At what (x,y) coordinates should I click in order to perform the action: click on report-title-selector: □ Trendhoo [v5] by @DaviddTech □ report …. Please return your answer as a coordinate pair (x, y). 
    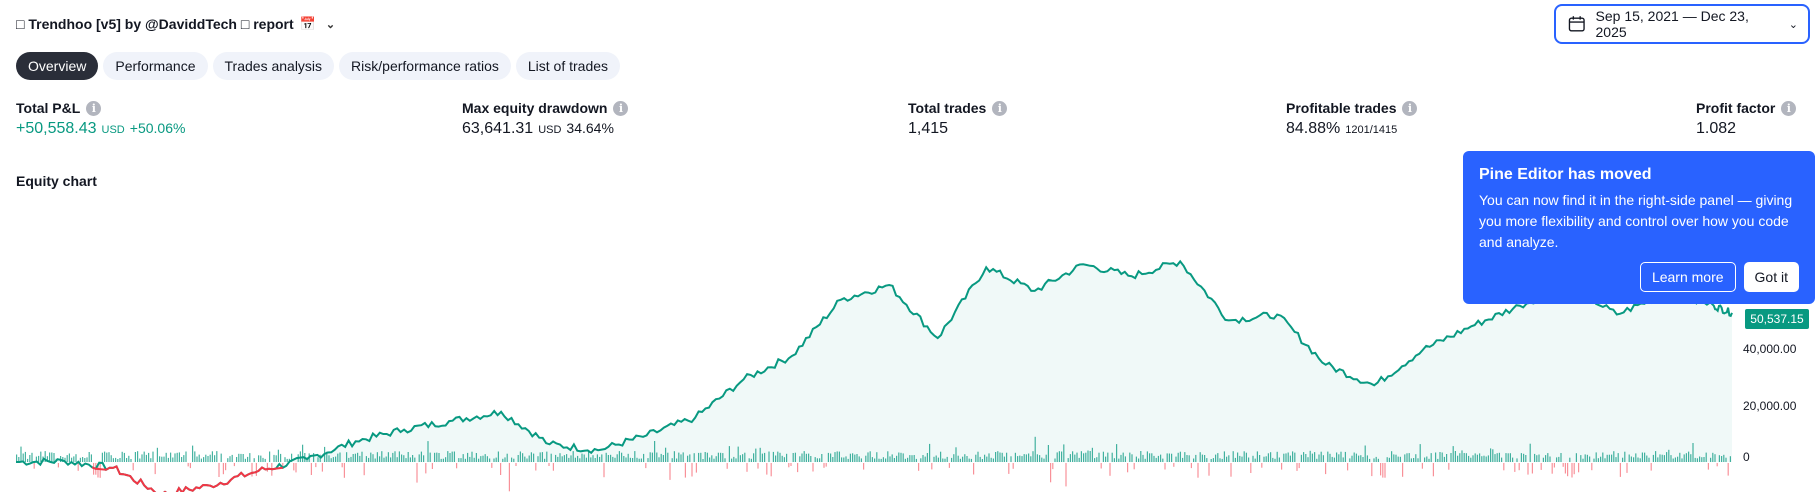
    Looking at the image, I should click on (175, 24).